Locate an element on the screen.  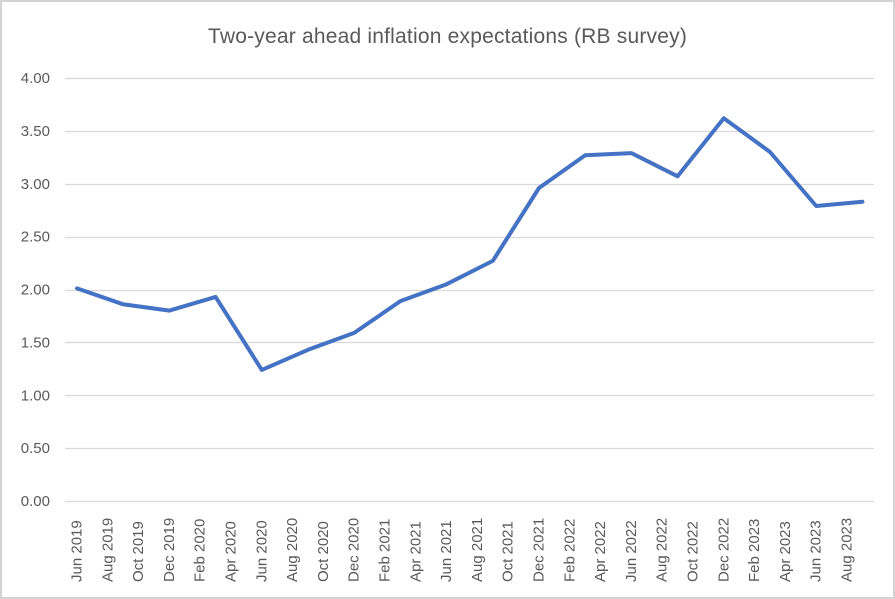
y-axis-tick-label: 3.00 is located at coordinates (35, 184).